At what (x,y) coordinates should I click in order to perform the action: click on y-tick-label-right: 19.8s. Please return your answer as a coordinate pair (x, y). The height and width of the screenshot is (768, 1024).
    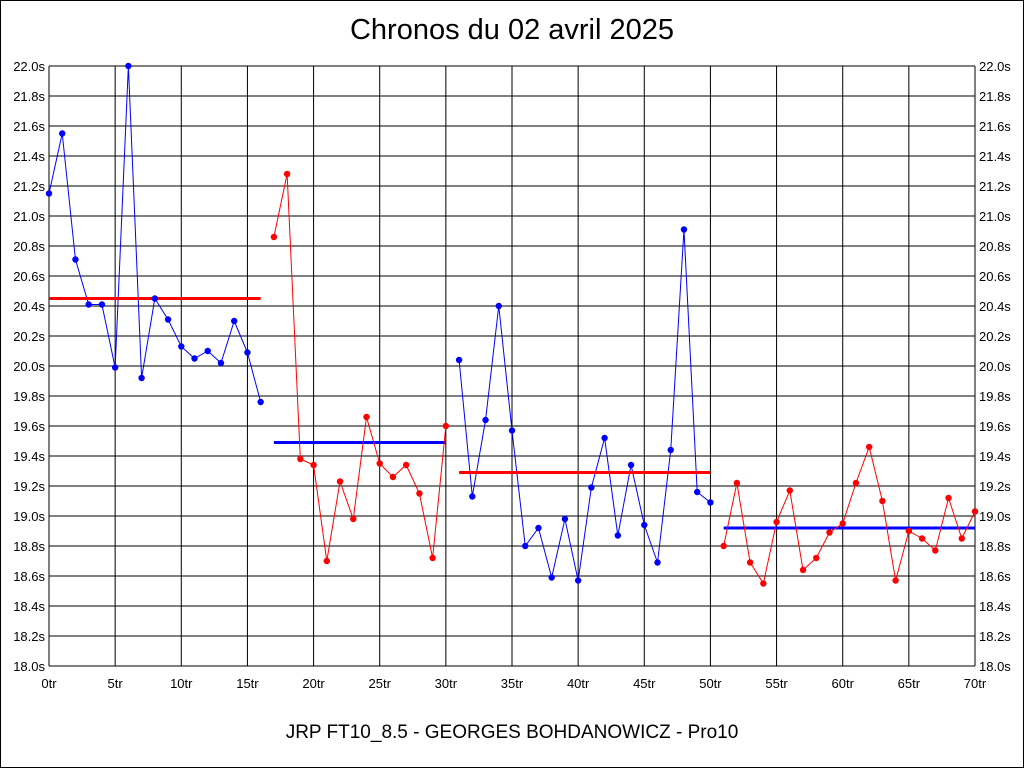
    Looking at the image, I should click on (995, 396).